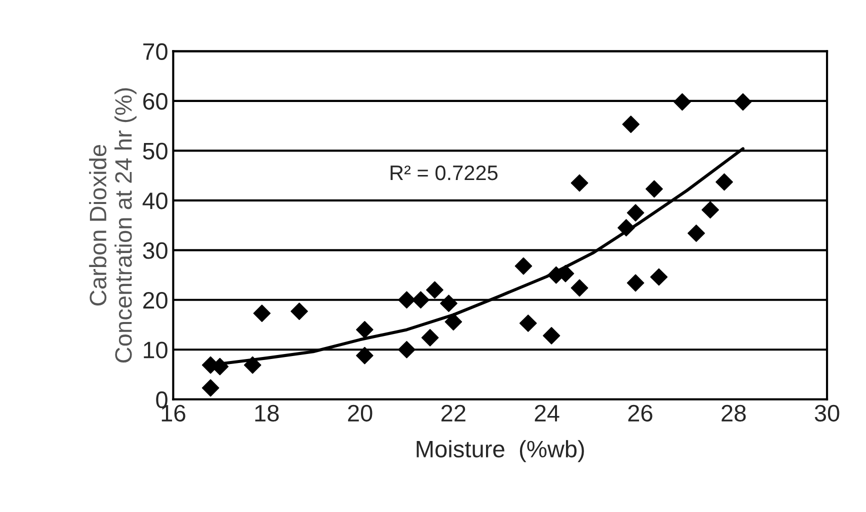  I want to click on x-tick-label: 24, so click(547, 413).